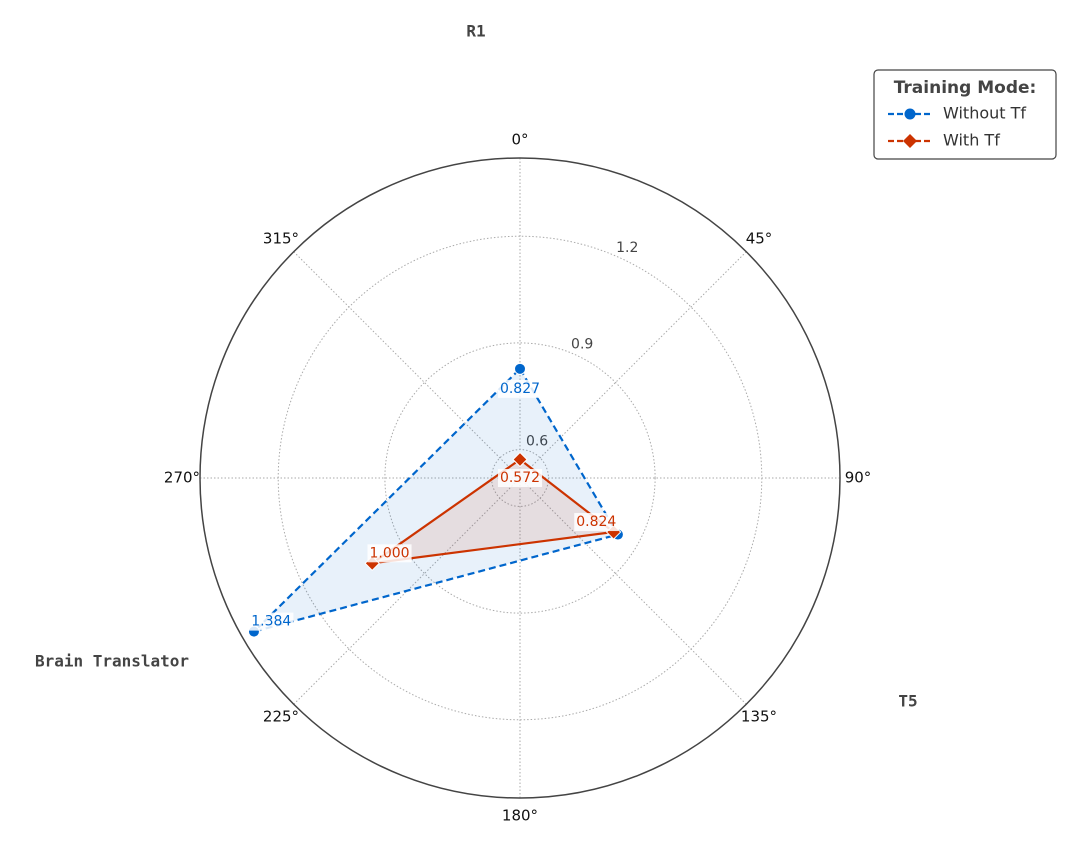 The image size is (1080, 853). I want to click on value-label: 0.827, so click(520, 389).